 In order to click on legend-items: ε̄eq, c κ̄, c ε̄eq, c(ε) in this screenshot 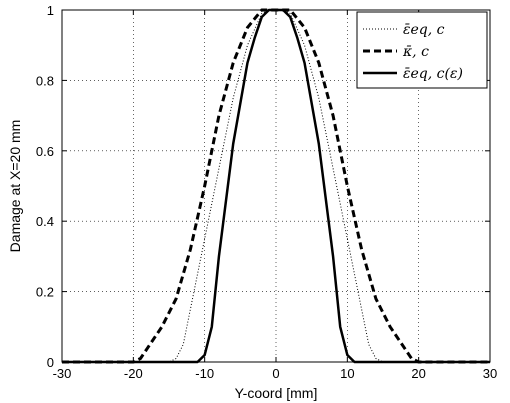, I will do `click(413, 52)`.